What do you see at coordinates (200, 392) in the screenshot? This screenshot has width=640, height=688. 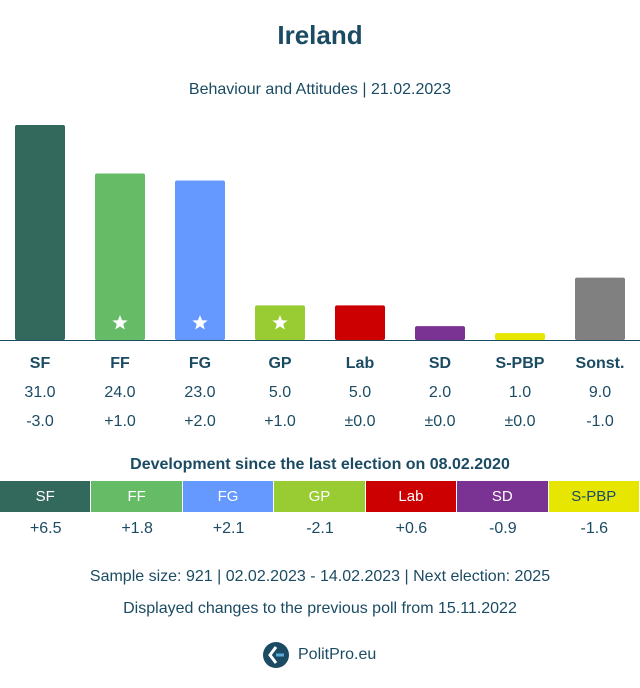 I see `data-label: 23.0` at bounding box center [200, 392].